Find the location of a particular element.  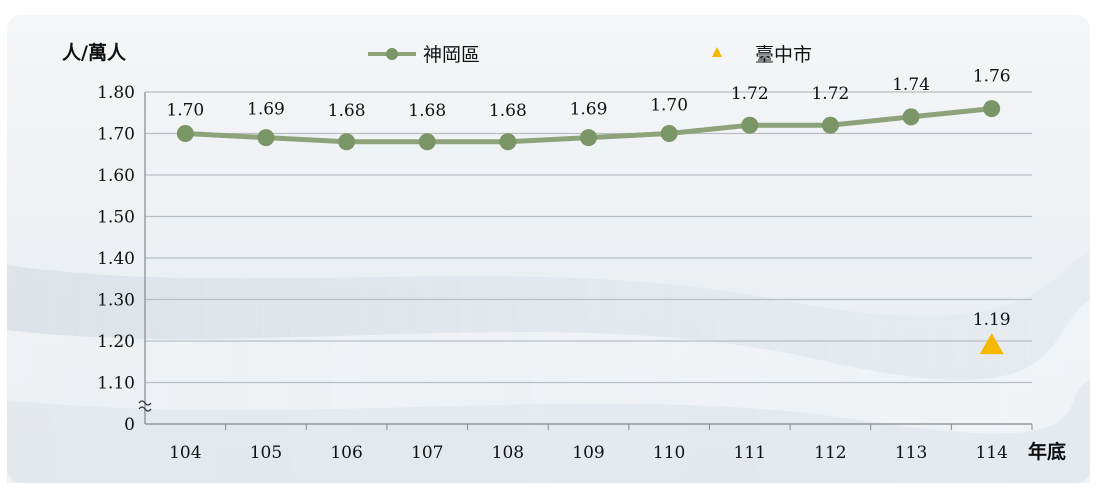

x-tick-label: 105 is located at coordinates (266, 453).